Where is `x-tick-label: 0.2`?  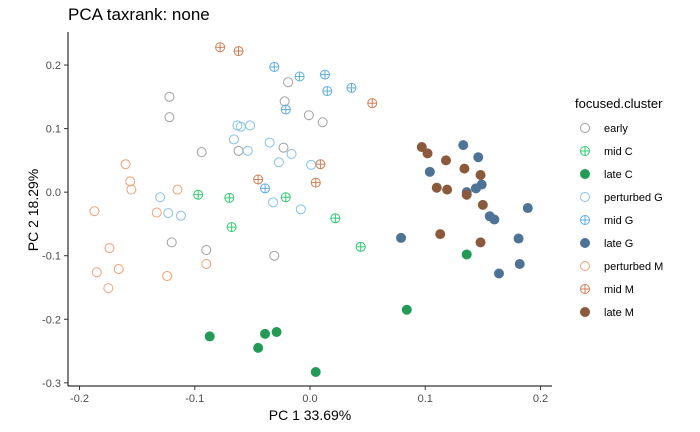 x-tick-label: 0.2 is located at coordinates (540, 399).